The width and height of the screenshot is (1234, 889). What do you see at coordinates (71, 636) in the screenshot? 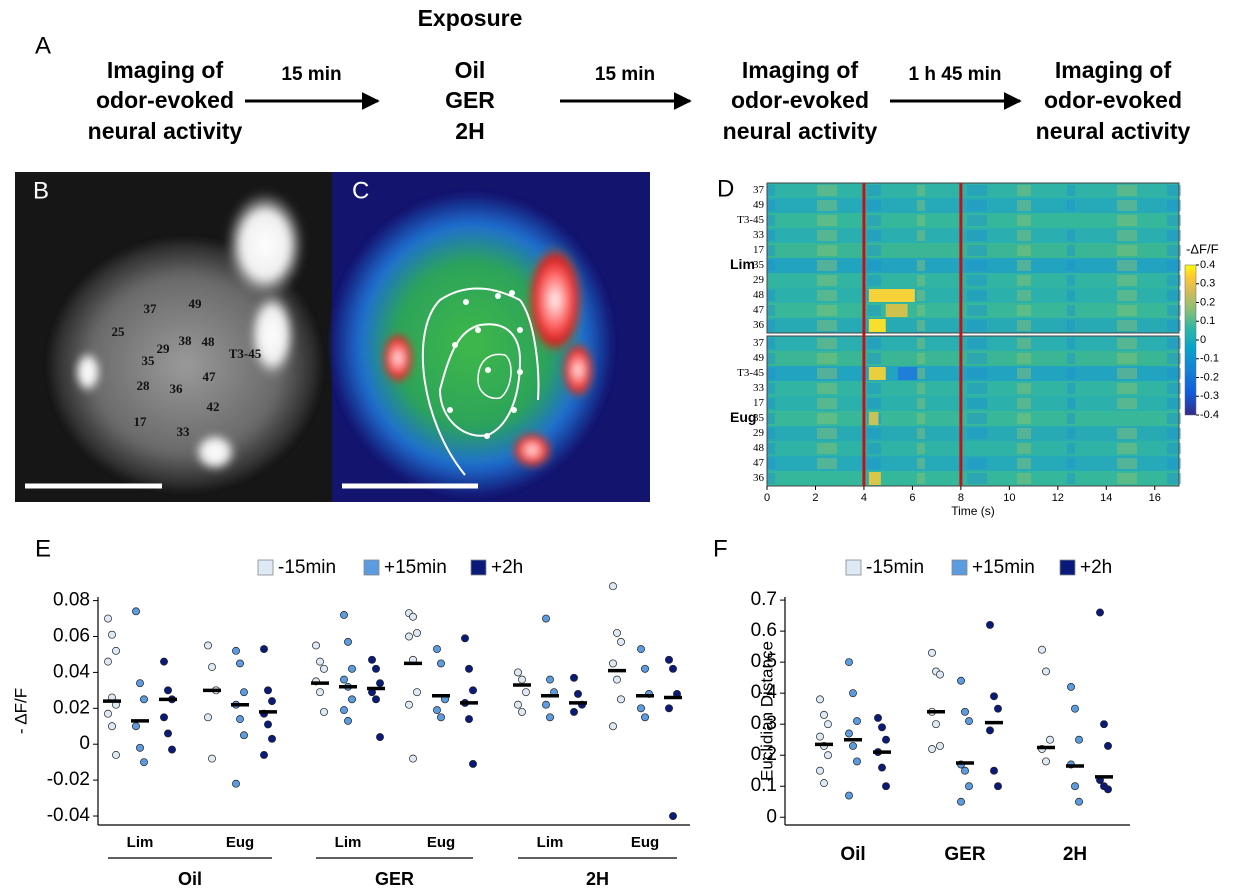
I see `y-tick-label: 0.06` at bounding box center [71, 636].